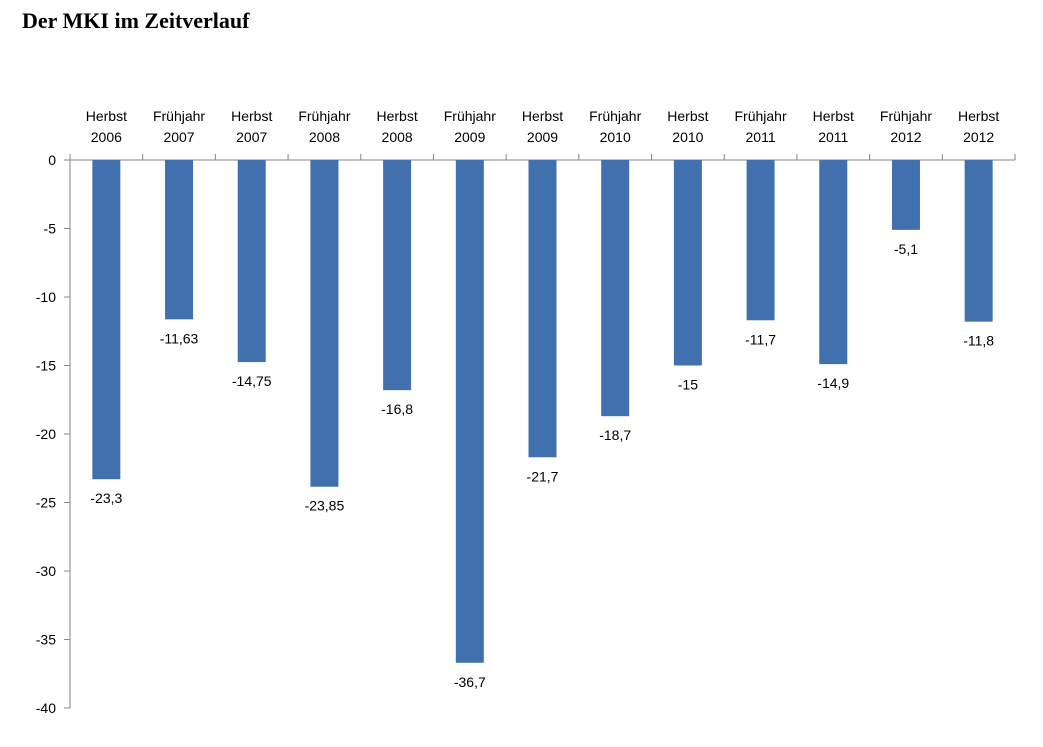 Image resolution: width=1043 pixels, height=747 pixels. Describe the element at coordinates (615, 435) in the screenshot. I see `data-label: -18,7` at that location.